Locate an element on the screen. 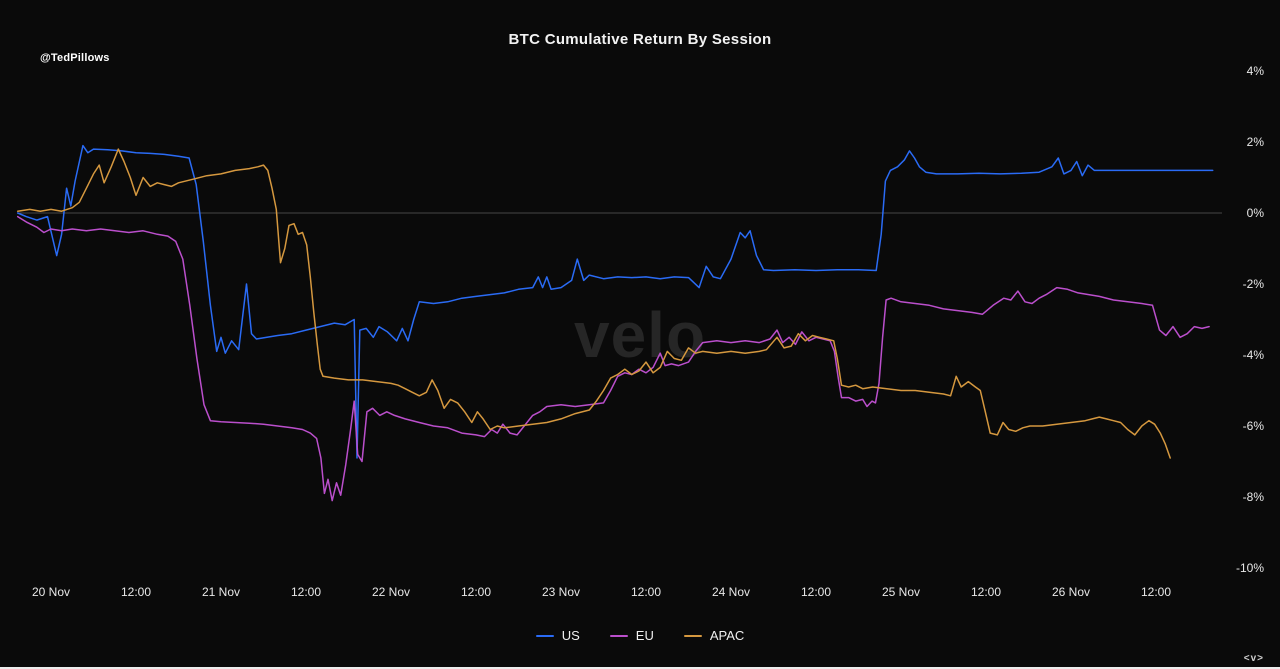  legend-item-apac: APAC is located at coordinates (714, 635).